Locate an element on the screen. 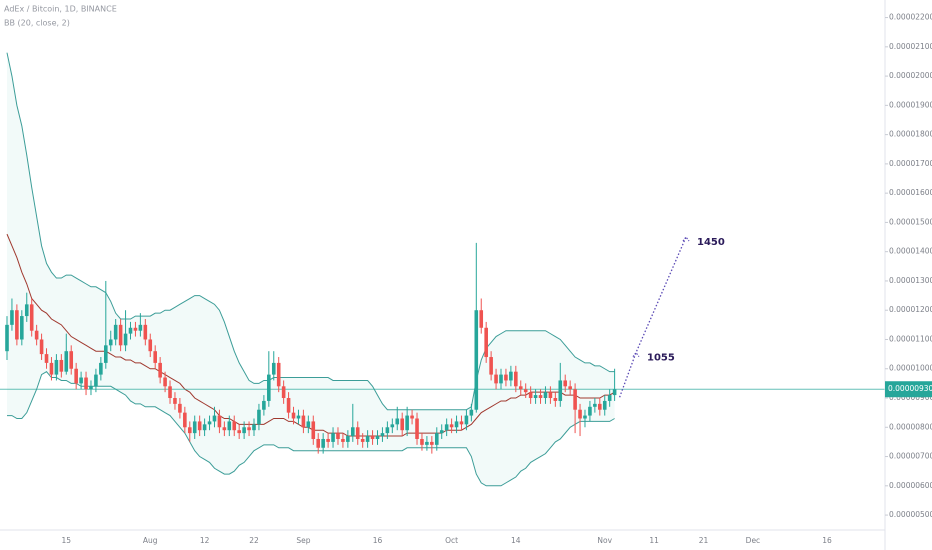 The image size is (932, 550). annotation-label: 1055 is located at coordinates (661, 358).